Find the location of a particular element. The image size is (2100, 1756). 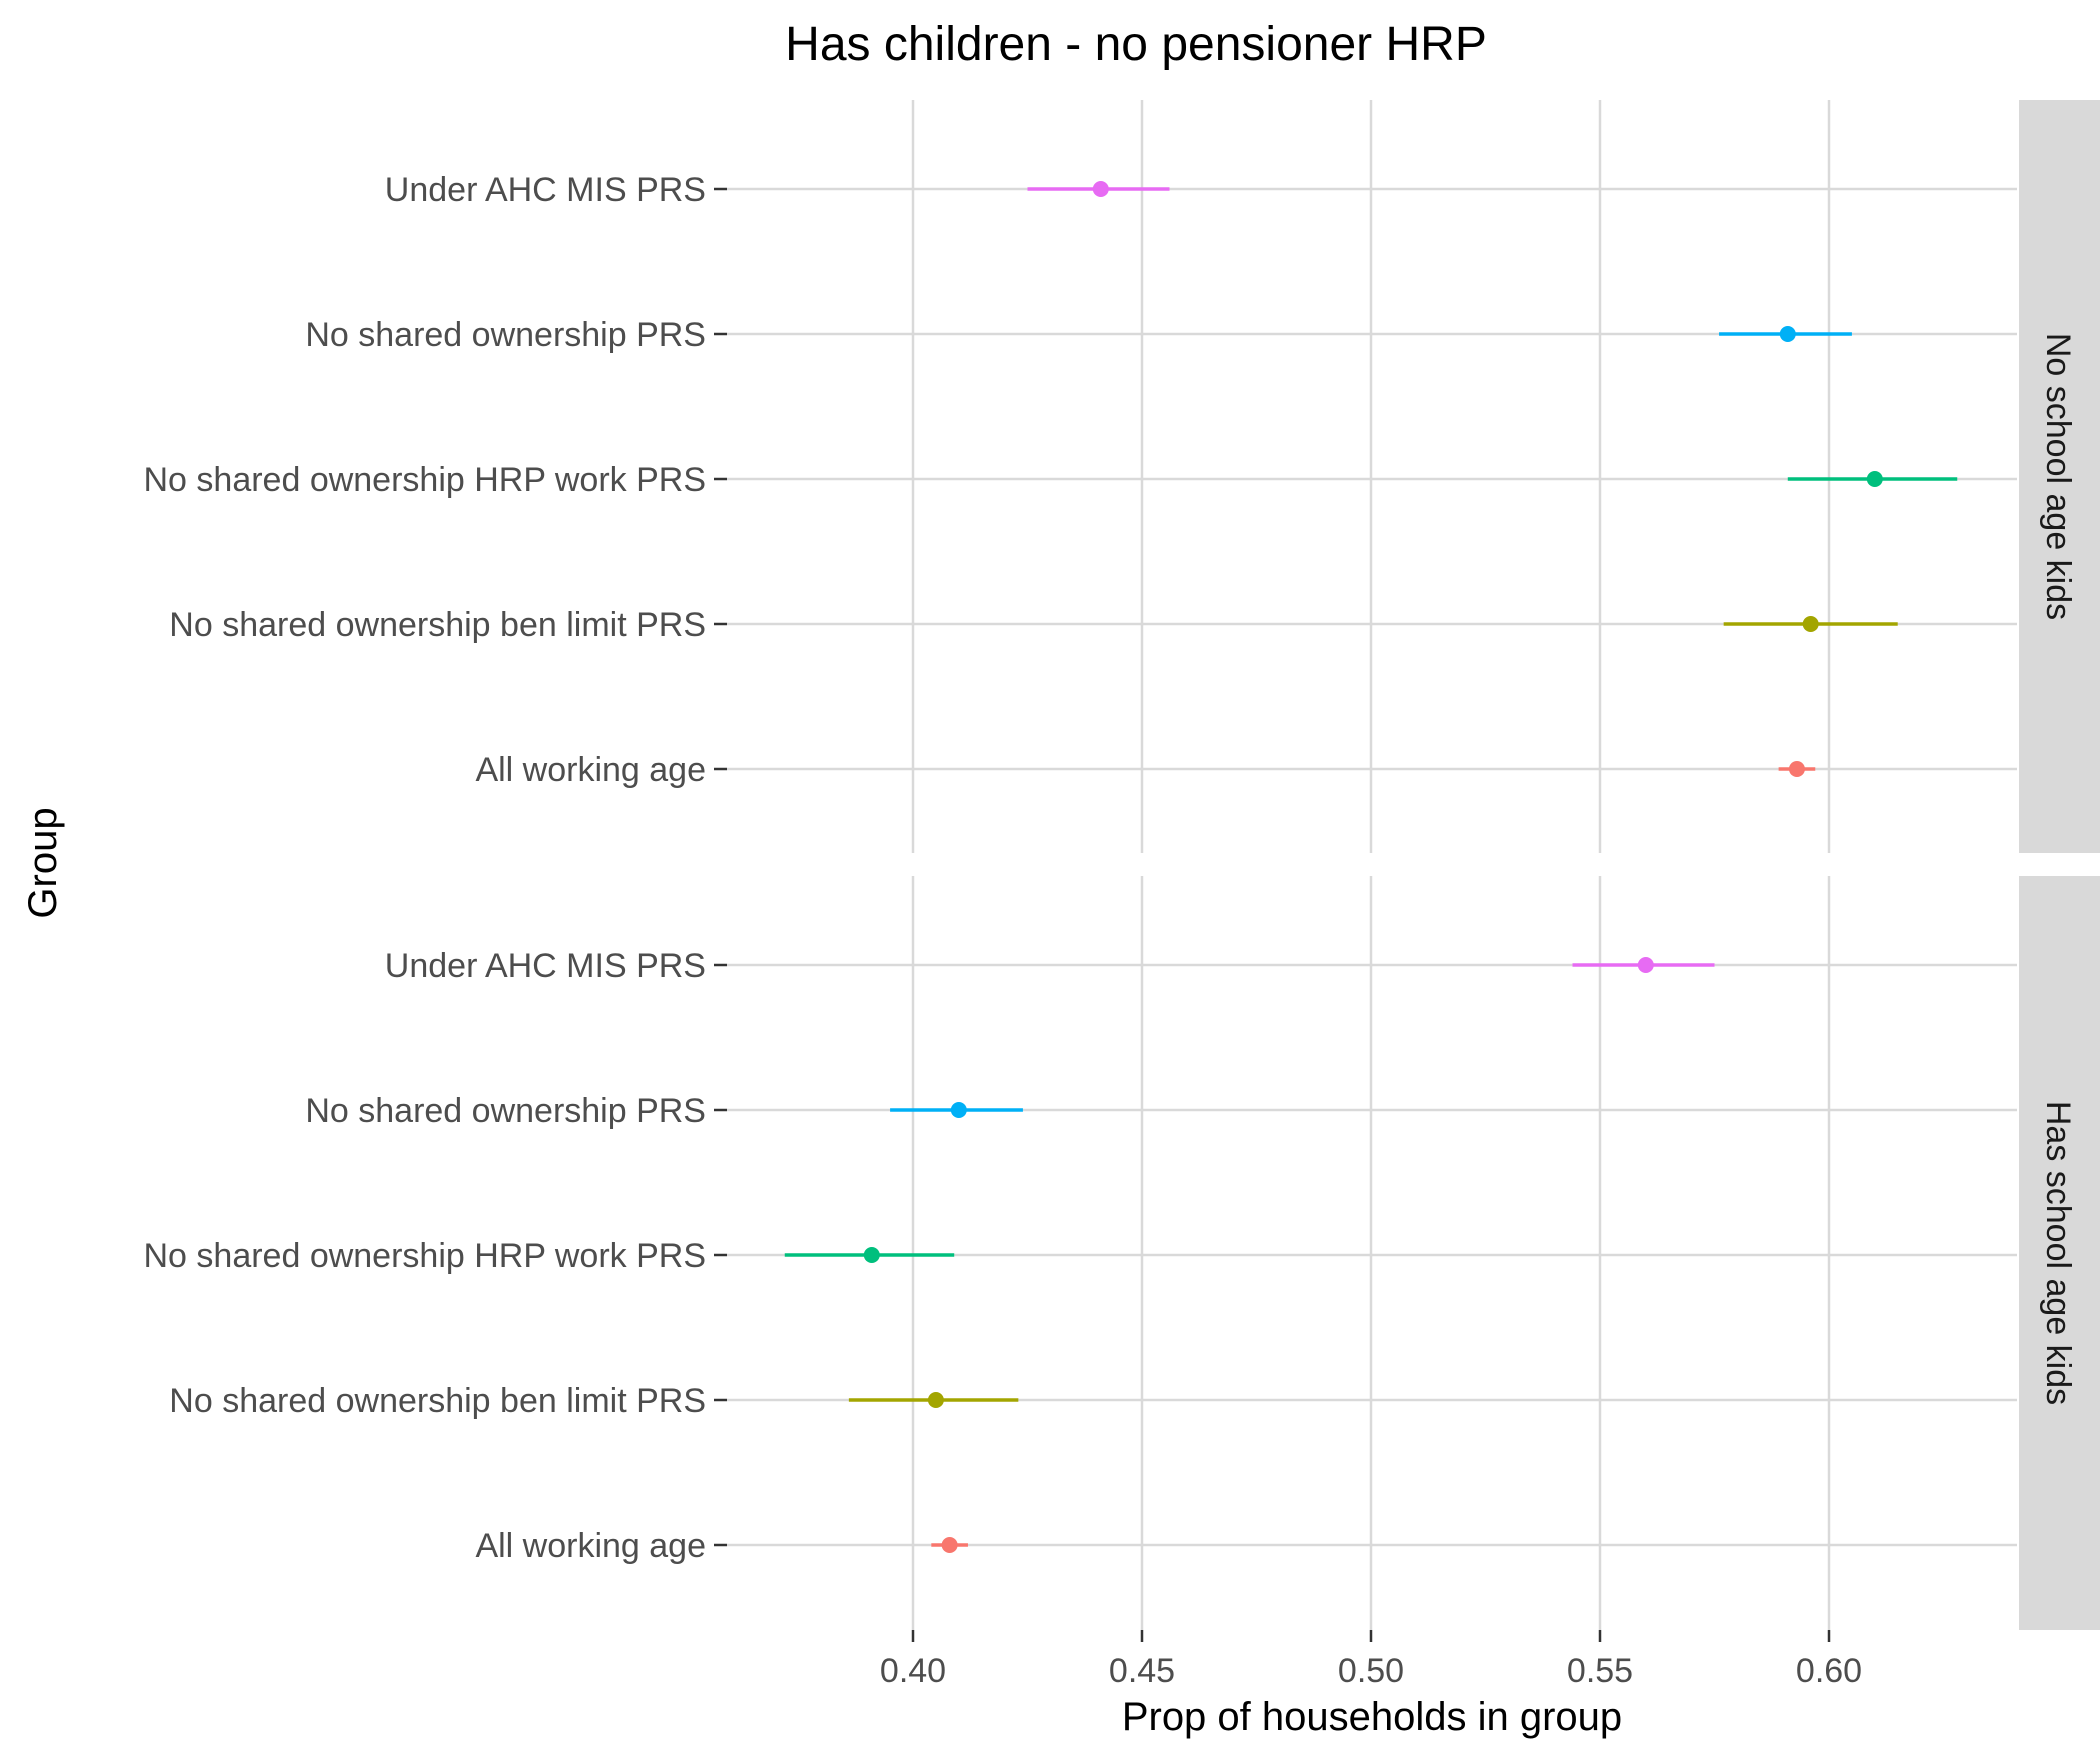

x-tick-label: 0.45 is located at coordinates (1142, 1671).